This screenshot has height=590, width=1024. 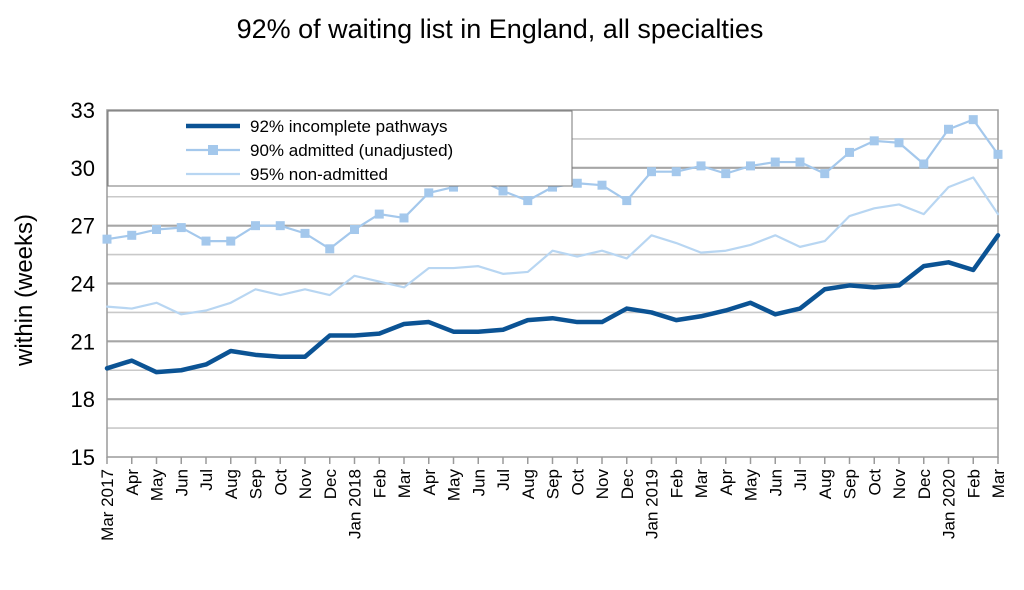 I want to click on legend-marker, so click(x=213, y=150).